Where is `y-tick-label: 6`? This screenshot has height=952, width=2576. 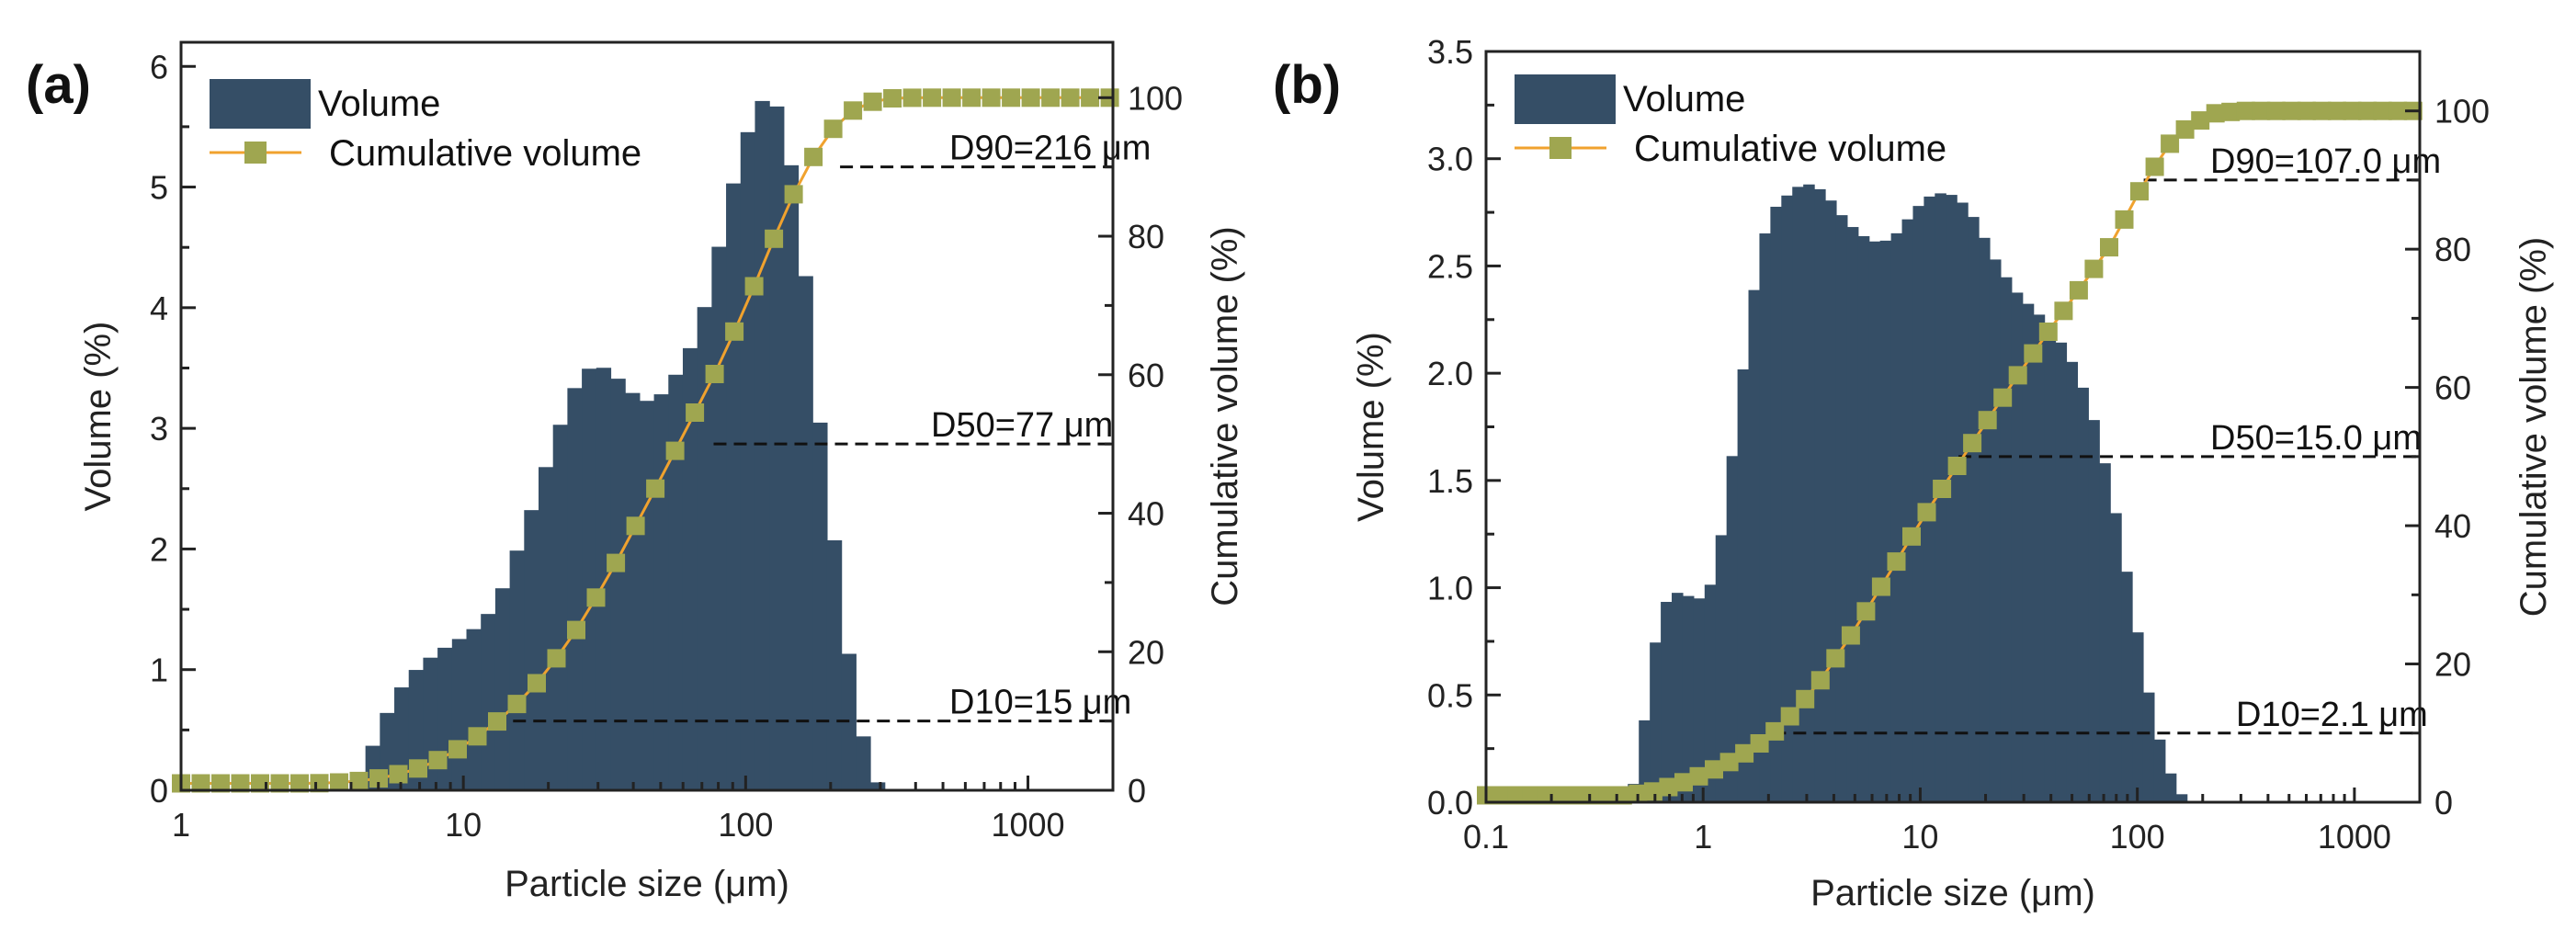 y-tick-label: 6 is located at coordinates (159, 66).